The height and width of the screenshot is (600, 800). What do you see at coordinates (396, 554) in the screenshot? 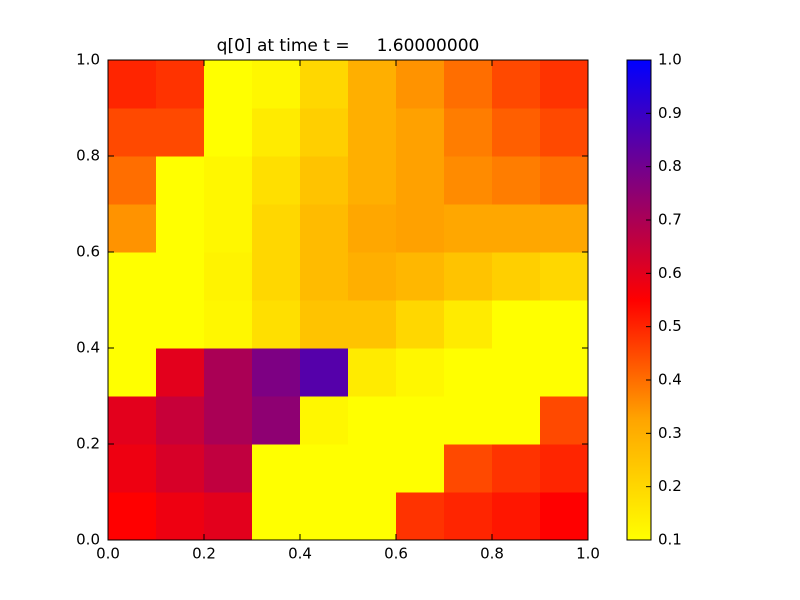
I see `x-tick-label: 0.6` at bounding box center [396, 554].